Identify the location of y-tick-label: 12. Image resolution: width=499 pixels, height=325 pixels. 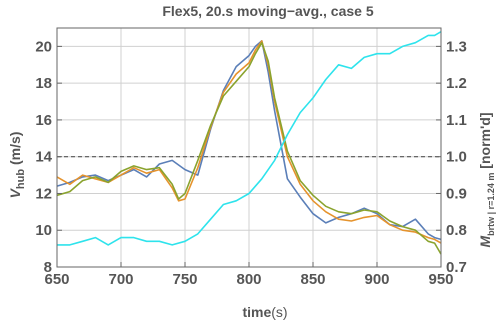
(43, 193).